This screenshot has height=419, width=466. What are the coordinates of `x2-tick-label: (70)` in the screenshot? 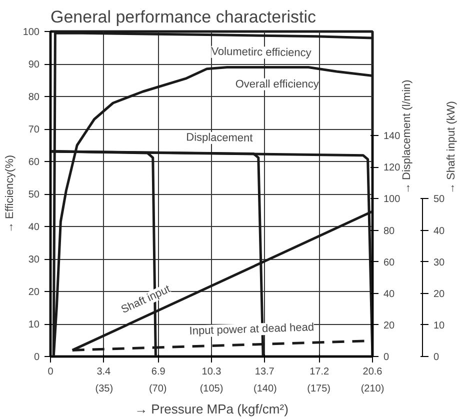 It's located at (157, 389).